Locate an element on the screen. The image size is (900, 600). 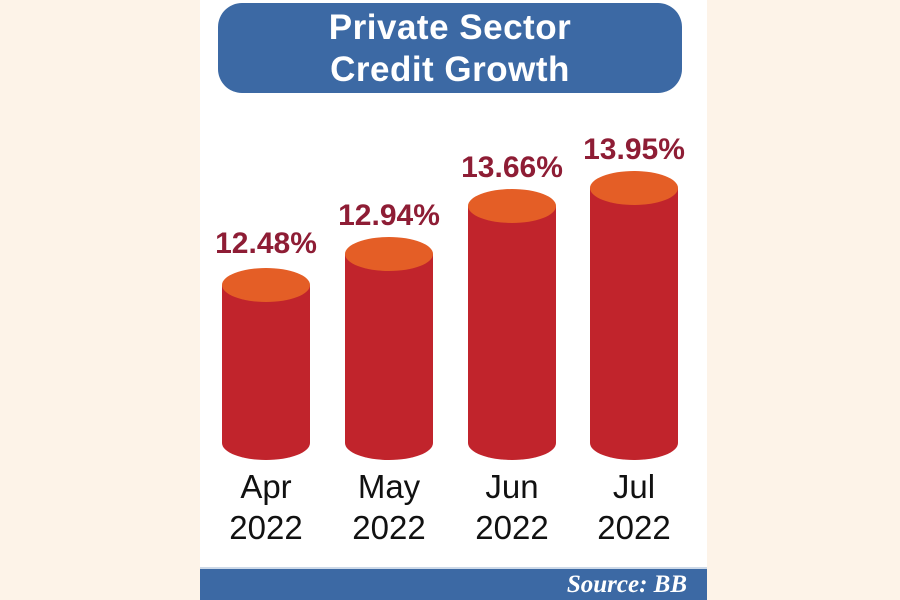
axis-label-may-month: May is located at coordinates (389, 486).